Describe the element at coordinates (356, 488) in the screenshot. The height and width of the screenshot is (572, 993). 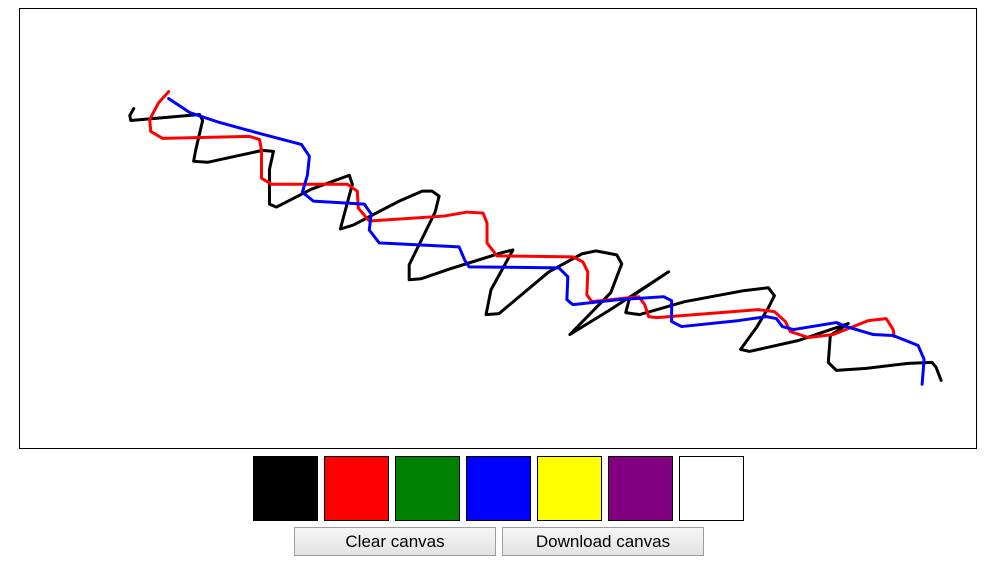
I see `color-swatch-red` at that location.